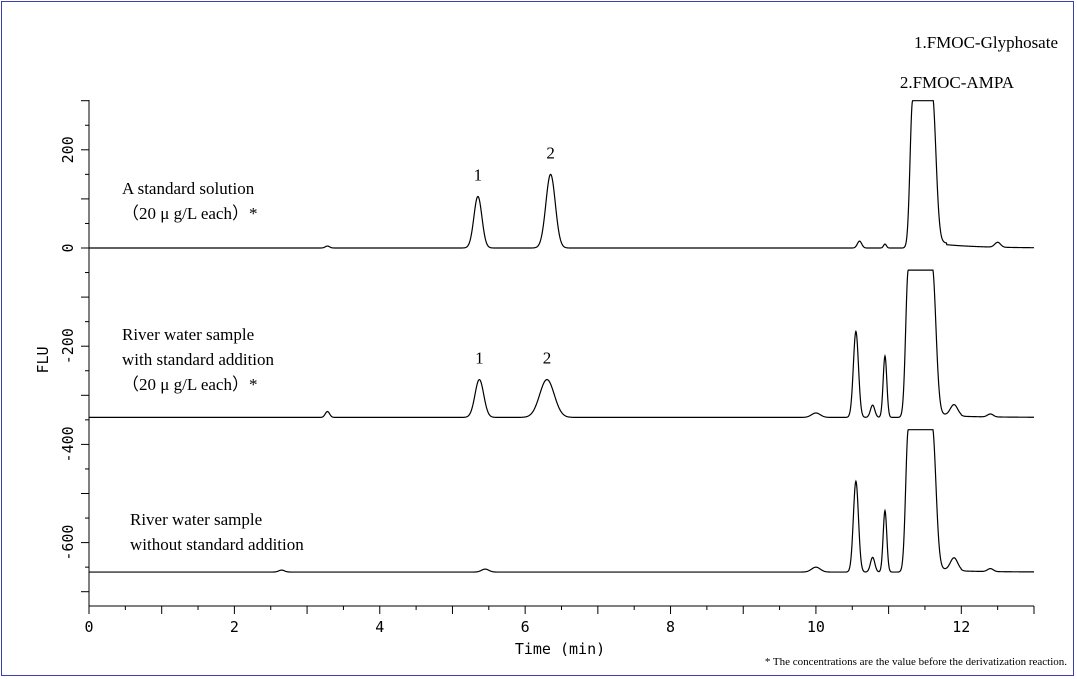 Image resolution: width=1077 pixels, height=679 pixels. Describe the element at coordinates (188, 334) in the screenshot. I see `trace-label-2: River water sample` at that location.